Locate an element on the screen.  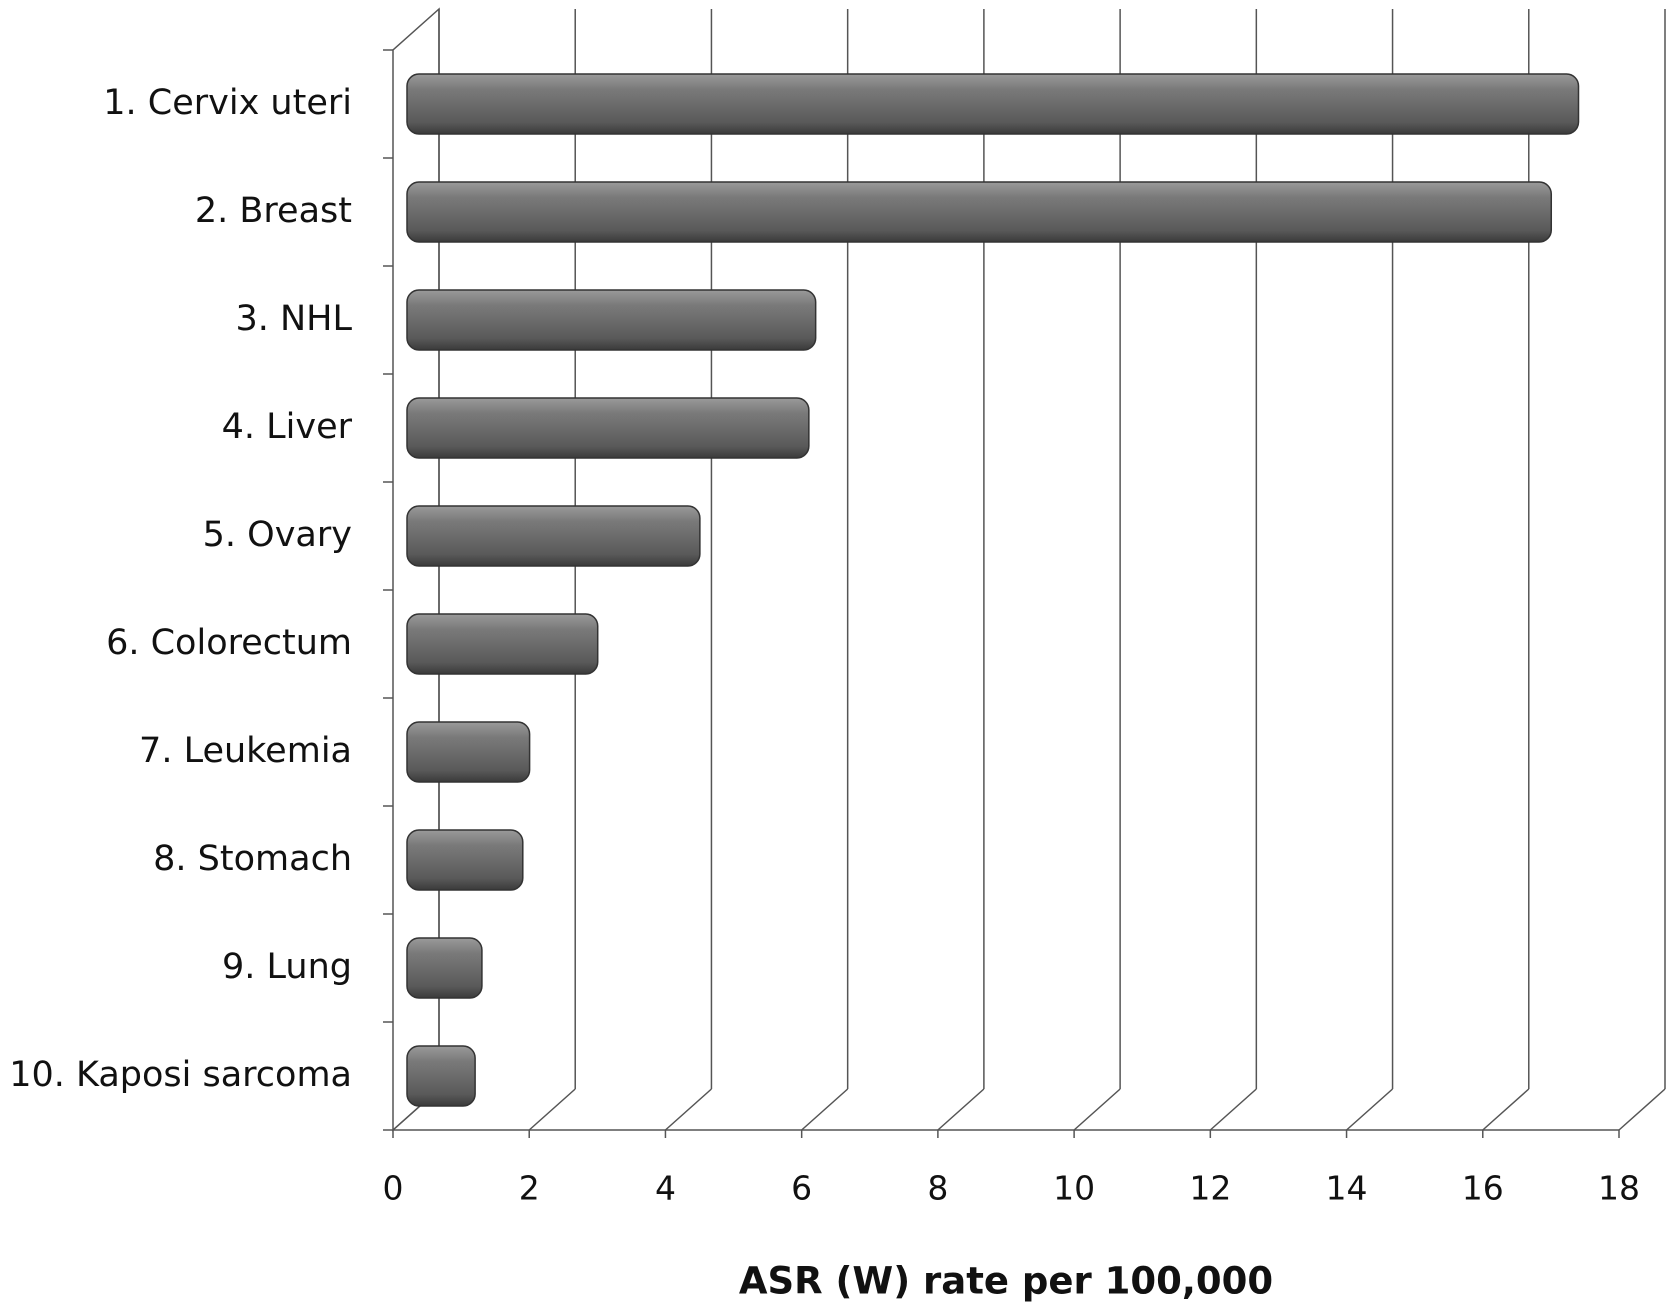
x-tick-label: 16 is located at coordinates (1483, 1188).